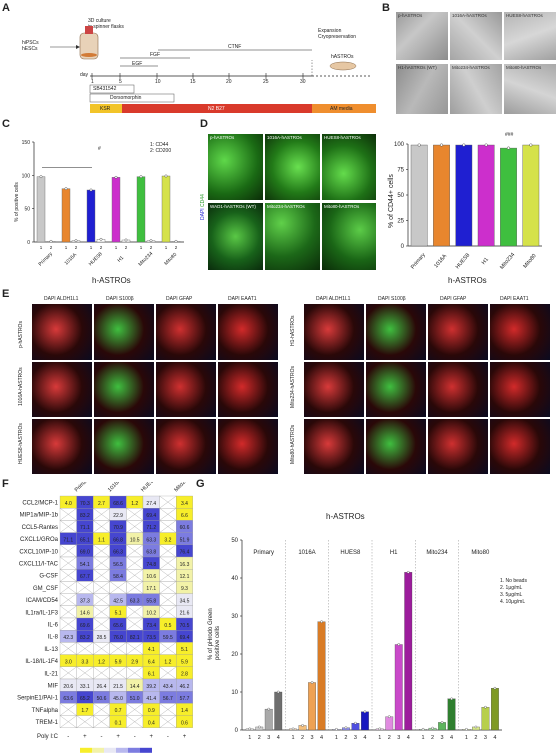 This screenshot has height=753, width=558. Describe the element at coordinates (396, 446) in the screenshot. I see `e-img-right-r2-c1` at that location.